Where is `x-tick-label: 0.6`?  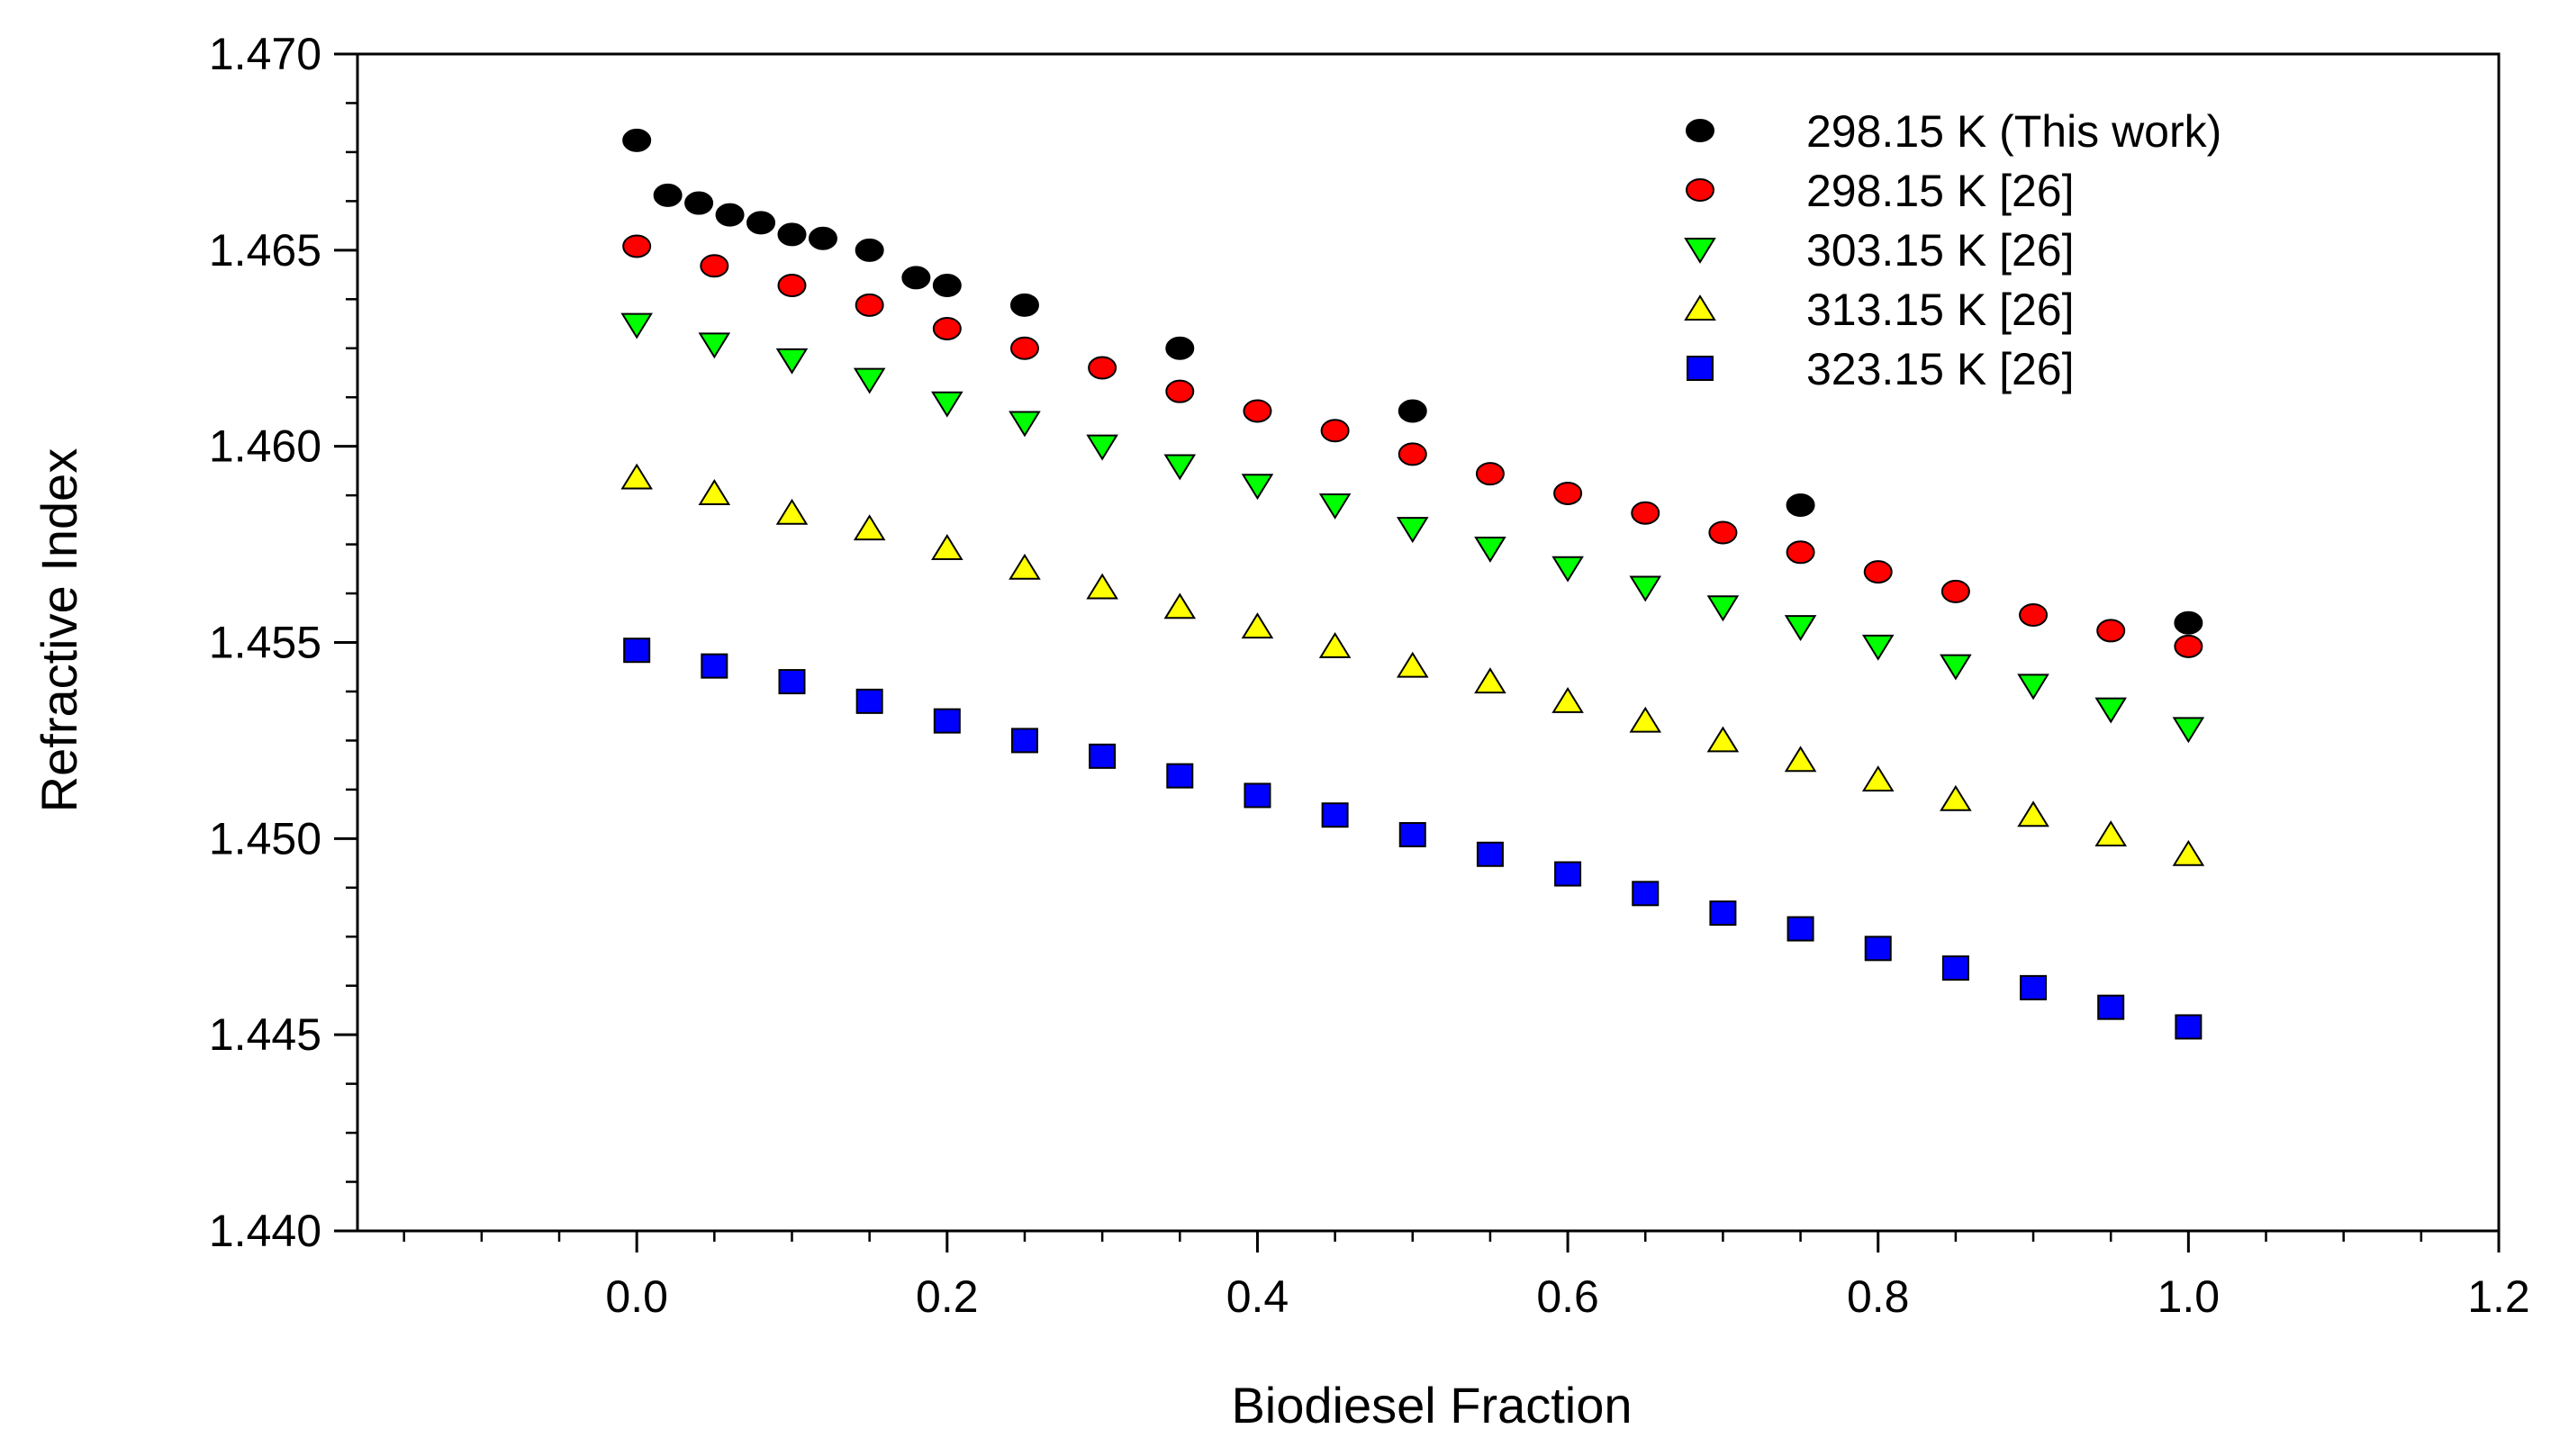 x-tick-label: 0.6 is located at coordinates (1567, 1297).